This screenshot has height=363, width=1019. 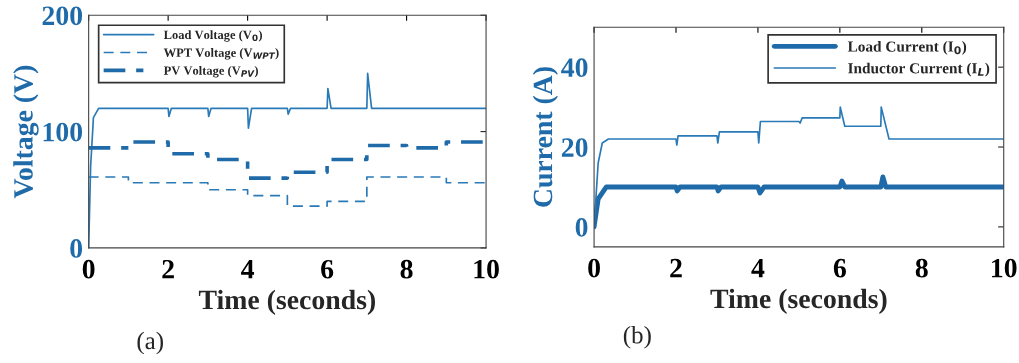 What do you see at coordinates (799, 202) in the screenshot?
I see `line-series` at bounding box center [799, 202].